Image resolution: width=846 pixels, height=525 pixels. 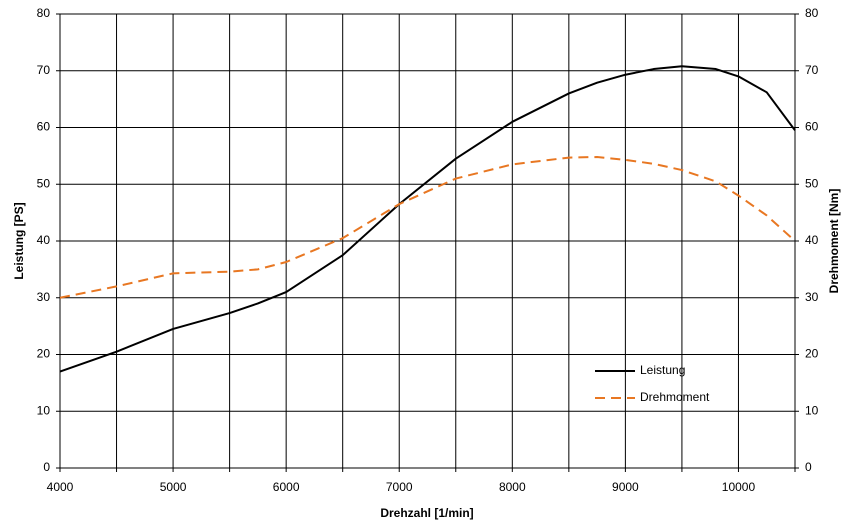 What do you see at coordinates (739, 487) in the screenshot?
I see `x-tick-label: 10000` at bounding box center [739, 487].